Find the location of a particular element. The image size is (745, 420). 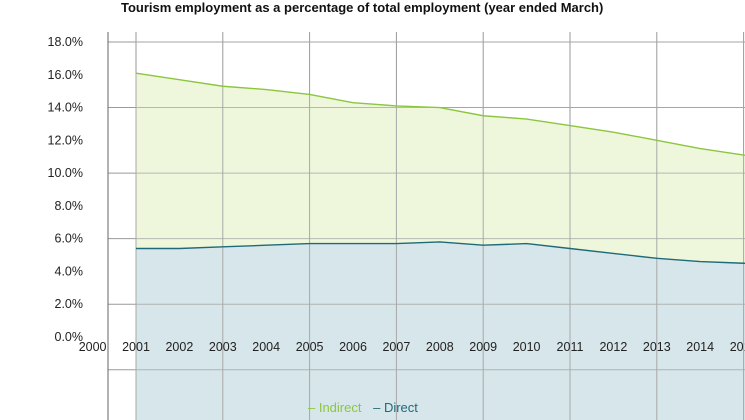

x-tick-label: 2013 is located at coordinates (657, 347).